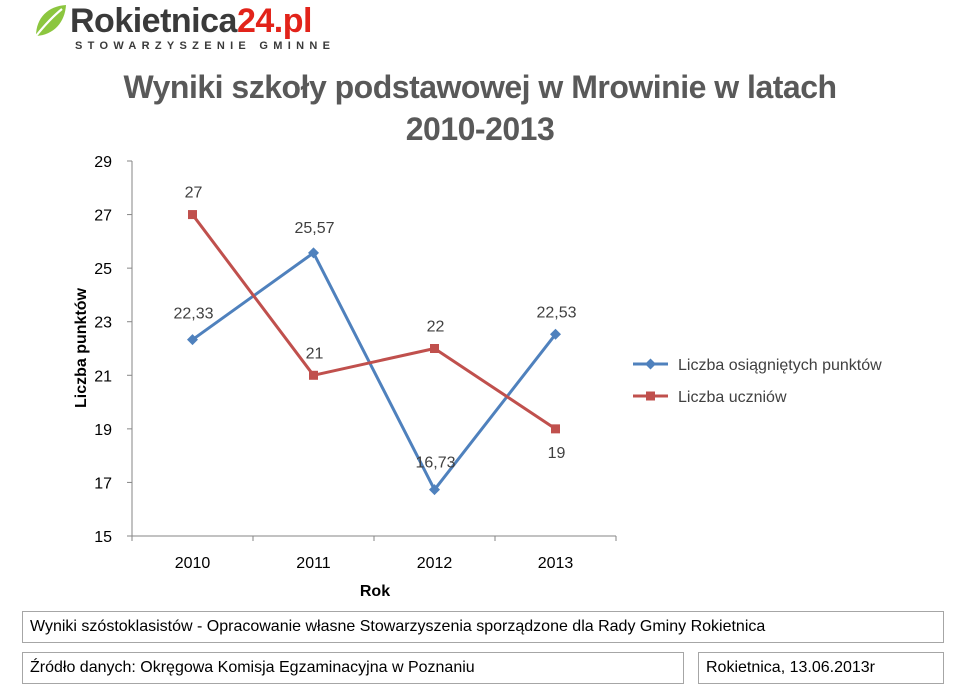 Image resolution: width=960 pixels, height=695 pixels. I want to click on logo-subtitle: STOWARZYSZENIE GMINNE, so click(205, 46).